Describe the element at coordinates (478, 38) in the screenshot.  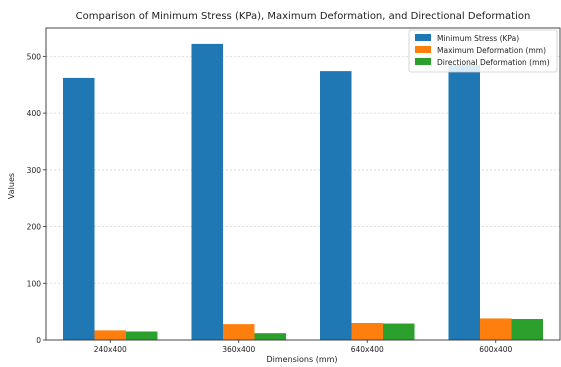
I see `legend-label: Minimum Stress (KPa)` at that location.